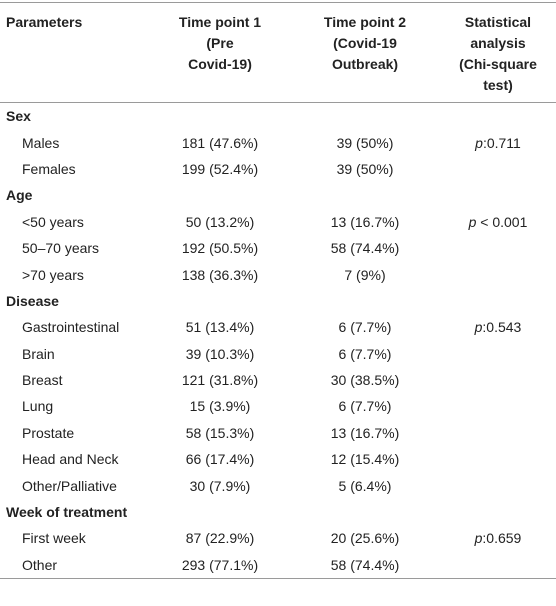 The height and width of the screenshot is (606, 556). I want to click on header-line: test), so click(498, 85).